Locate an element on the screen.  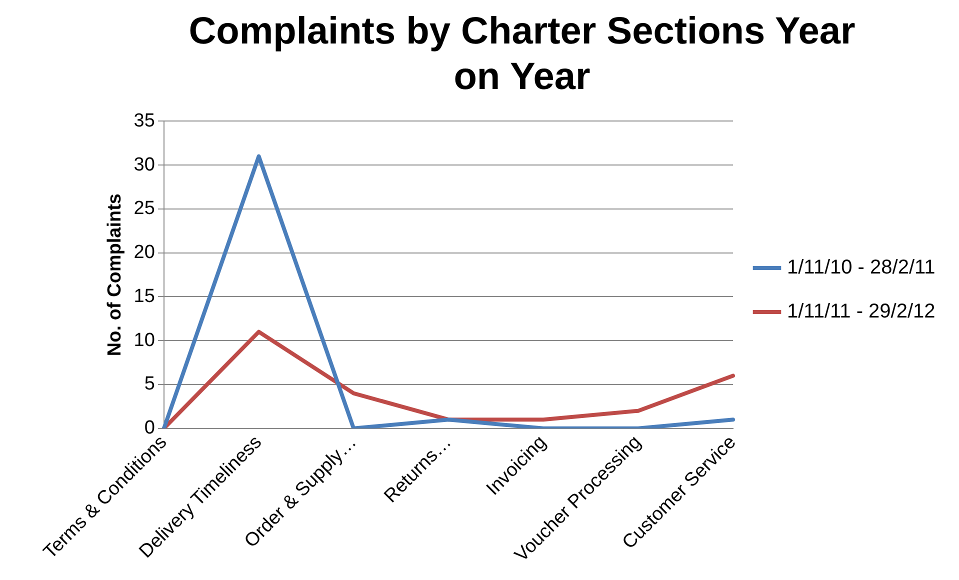
y-tick-label: 25 is located at coordinates (144, 209).